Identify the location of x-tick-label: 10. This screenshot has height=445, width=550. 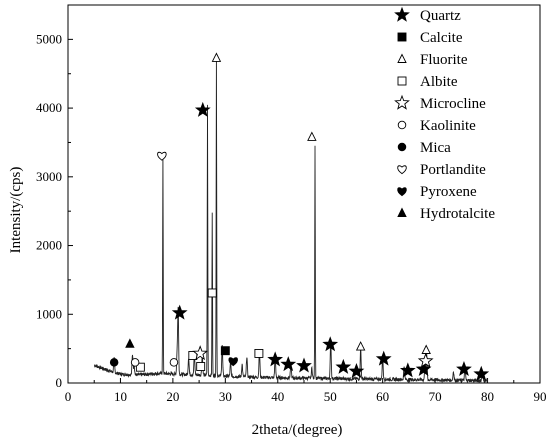
(120, 396).